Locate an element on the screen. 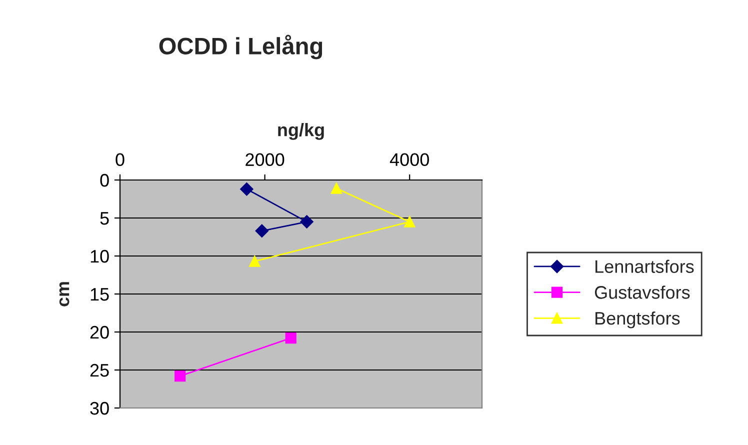 The height and width of the screenshot is (445, 748). x-tick-label: 0 is located at coordinates (120, 159).